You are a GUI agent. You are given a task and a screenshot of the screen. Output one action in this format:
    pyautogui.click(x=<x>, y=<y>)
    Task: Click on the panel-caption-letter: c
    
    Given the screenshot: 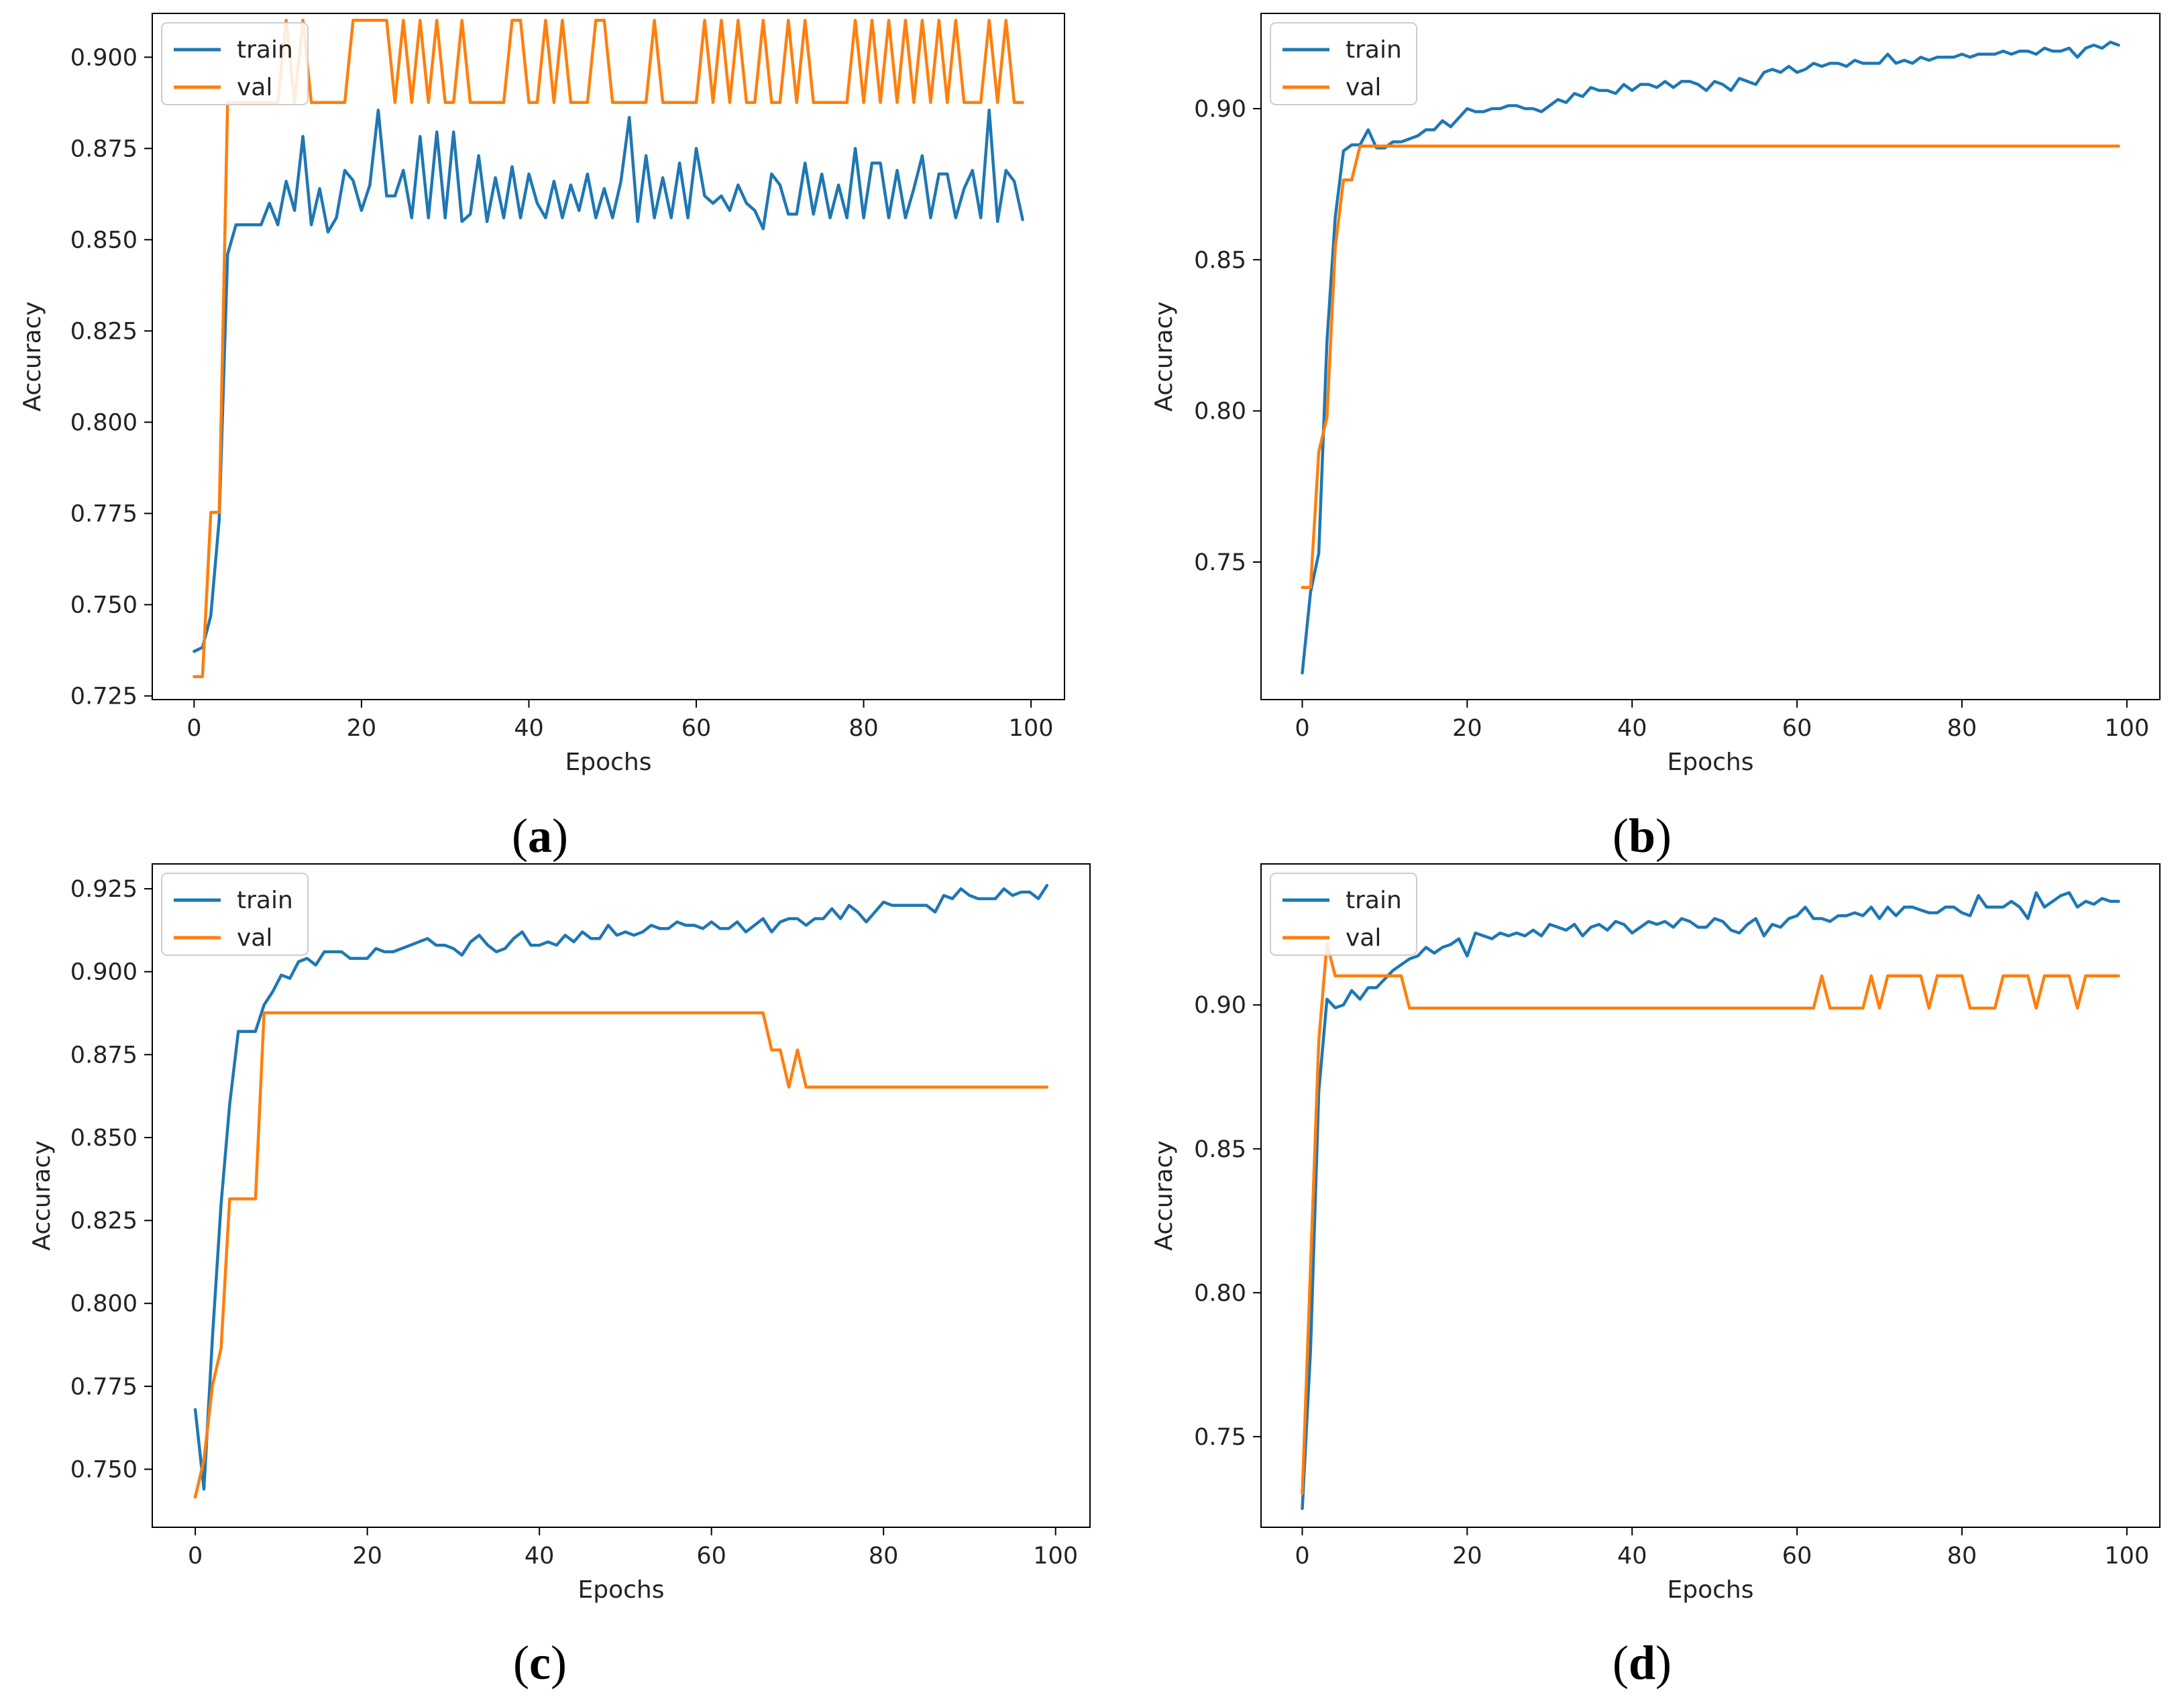 What is the action you would take?
    pyautogui.click(x=540, y=1663)
    